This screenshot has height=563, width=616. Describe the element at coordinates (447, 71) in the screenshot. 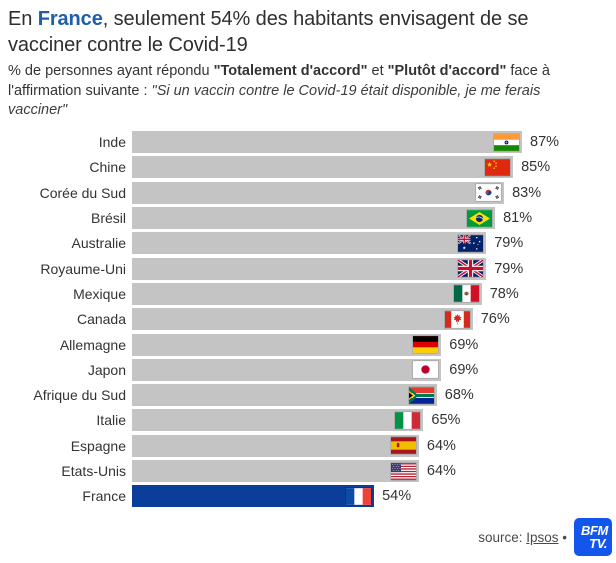

I see `subtitle-segment: "Plutôt d'accord"` at that location.